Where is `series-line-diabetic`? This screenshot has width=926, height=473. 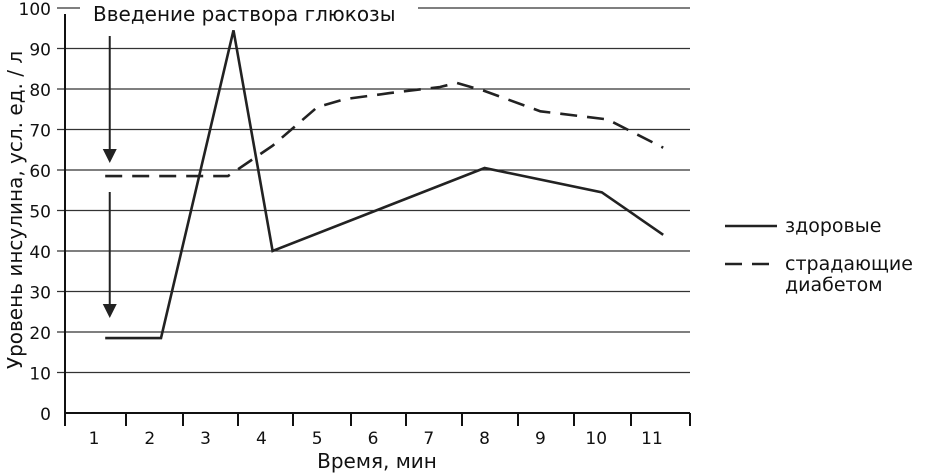
series-line-diabetic is located at coordinates (384, 129).